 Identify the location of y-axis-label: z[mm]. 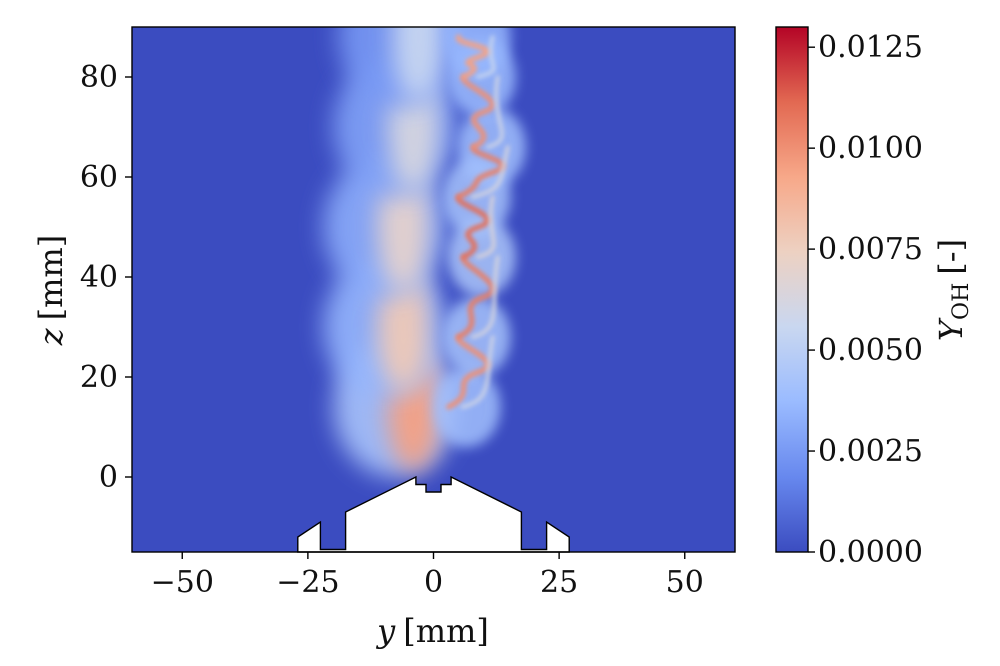
(51, 291).